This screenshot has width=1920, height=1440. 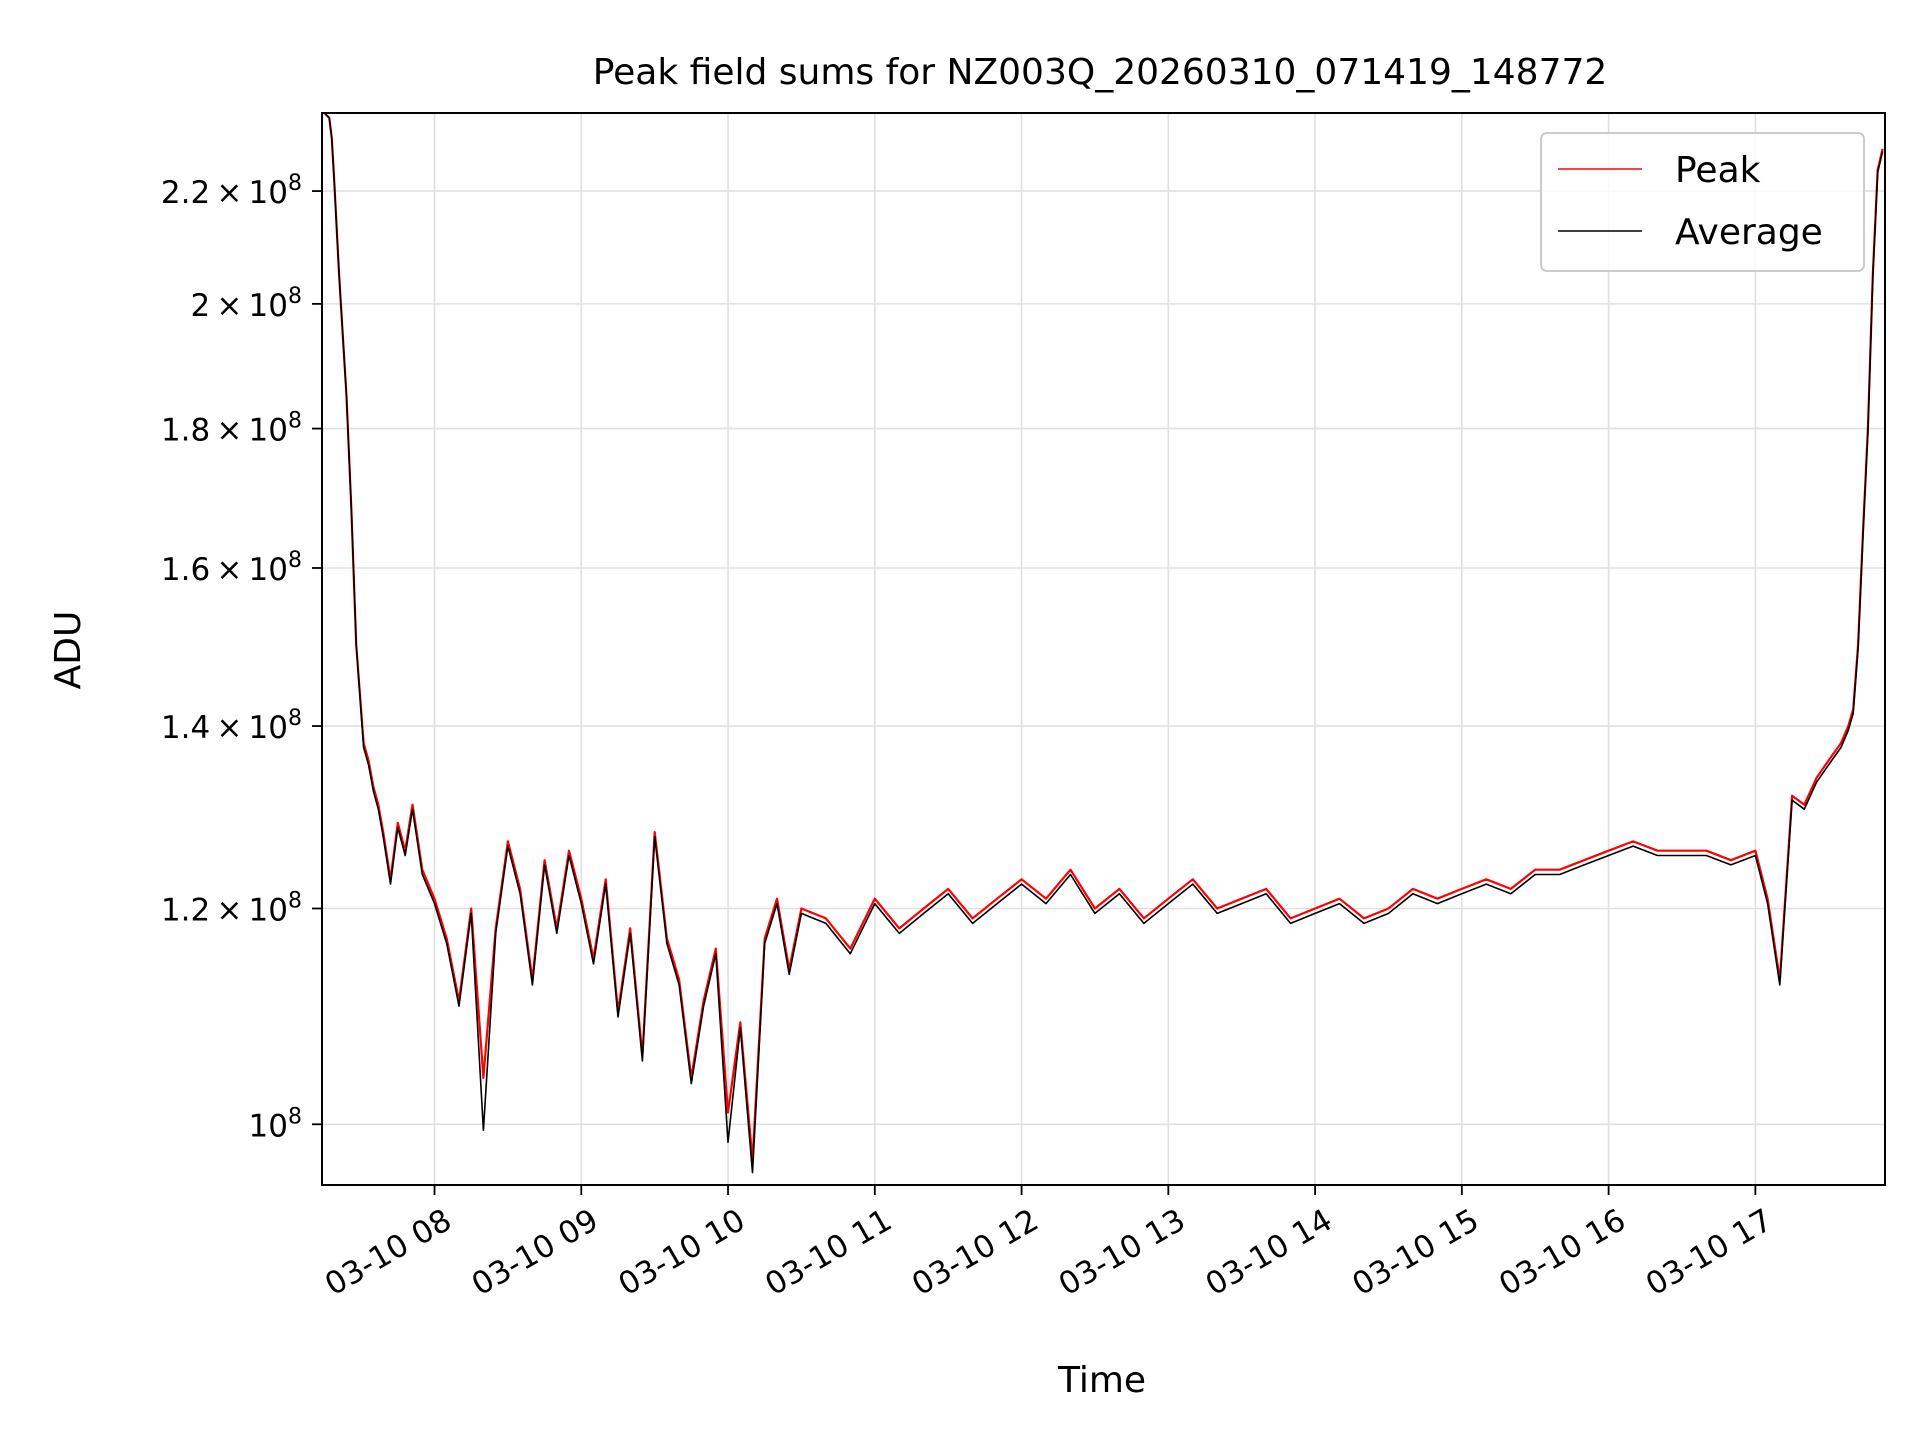 What do you see at coordinates (388, 1252) in the screenshot?
I see `x-tick-label: 03-10 08` at bounding box center [388, 1252].